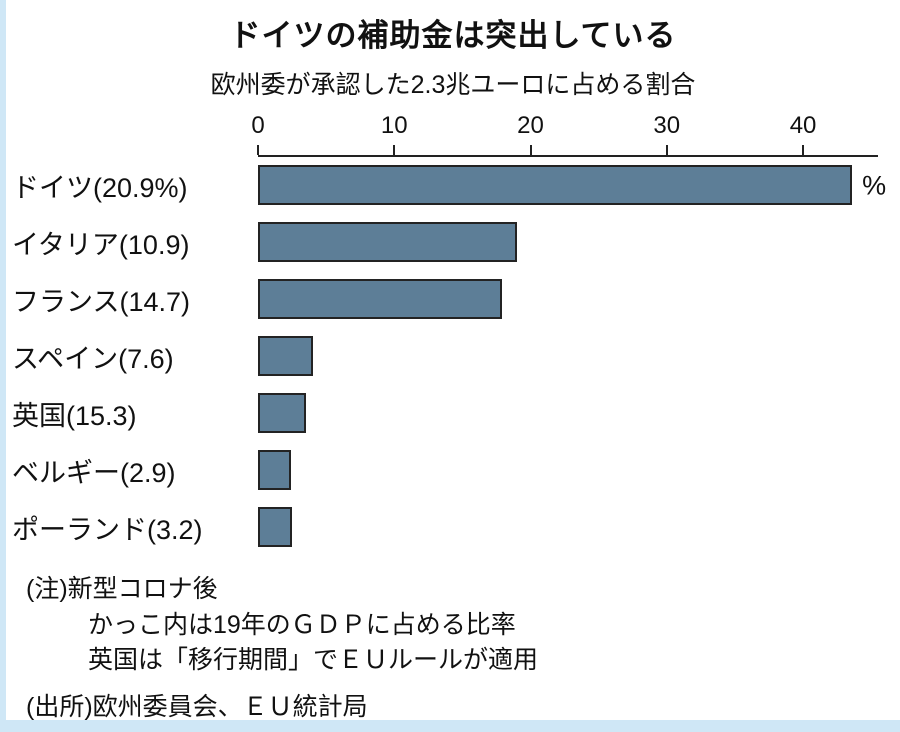 This screenshot has height=732, width=900. I want to click on axis-tick-label: 10, so click(394, 125).